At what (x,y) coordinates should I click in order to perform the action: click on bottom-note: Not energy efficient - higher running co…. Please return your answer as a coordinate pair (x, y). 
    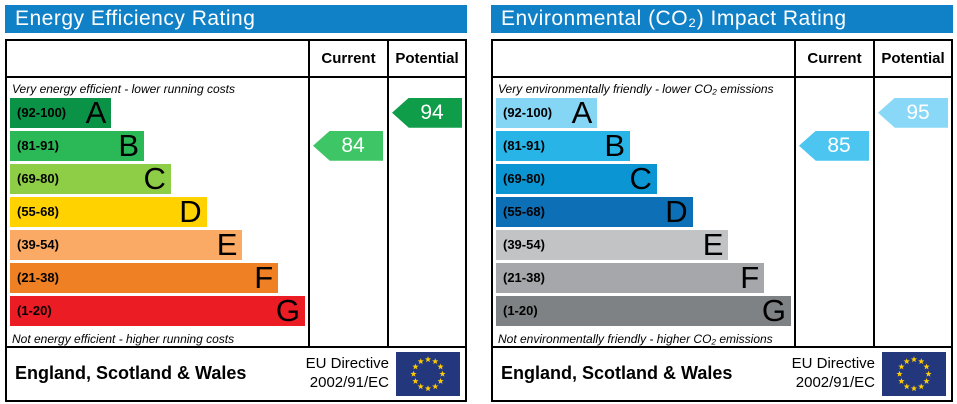
    Looking at the image, I should click on (123, 338).